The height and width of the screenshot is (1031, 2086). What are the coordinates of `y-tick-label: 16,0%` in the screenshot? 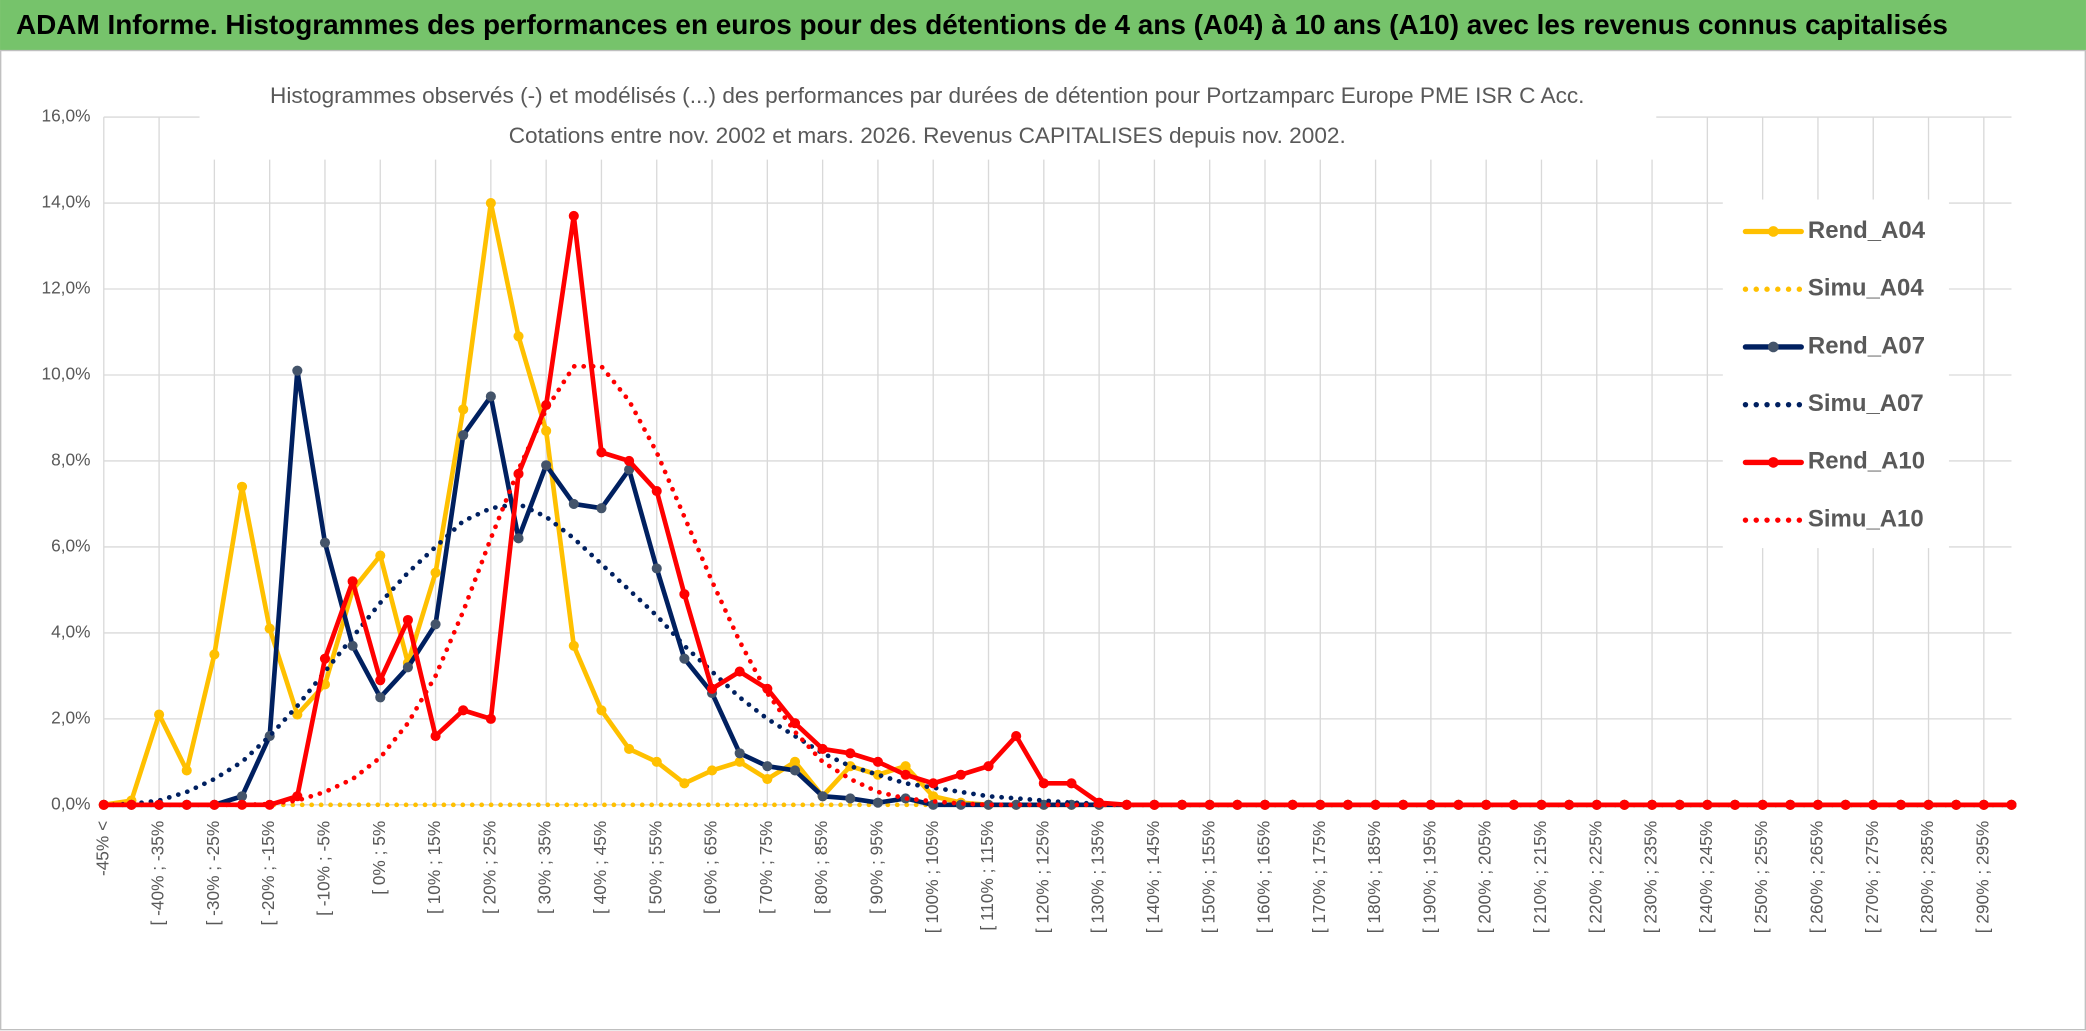 It's located at (65, 116).